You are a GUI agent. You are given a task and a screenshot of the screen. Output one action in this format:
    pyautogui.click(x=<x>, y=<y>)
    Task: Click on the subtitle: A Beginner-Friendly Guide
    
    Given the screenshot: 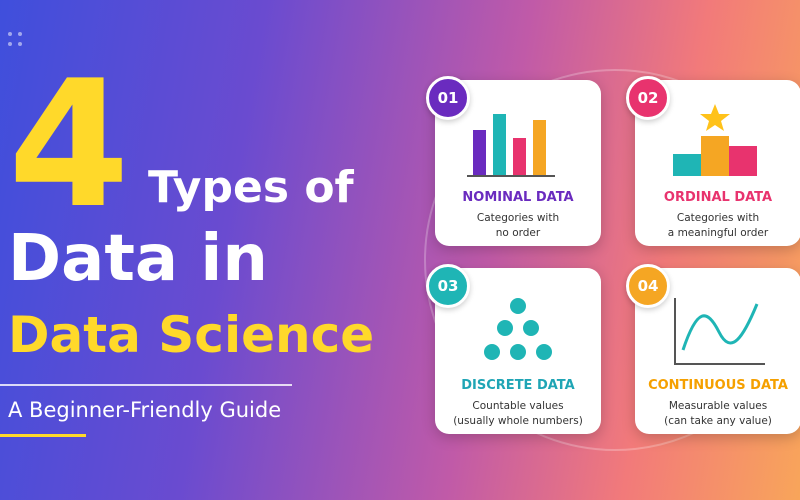 What is the action you would take?
    pyautogui.click(x=145, y=410)
    